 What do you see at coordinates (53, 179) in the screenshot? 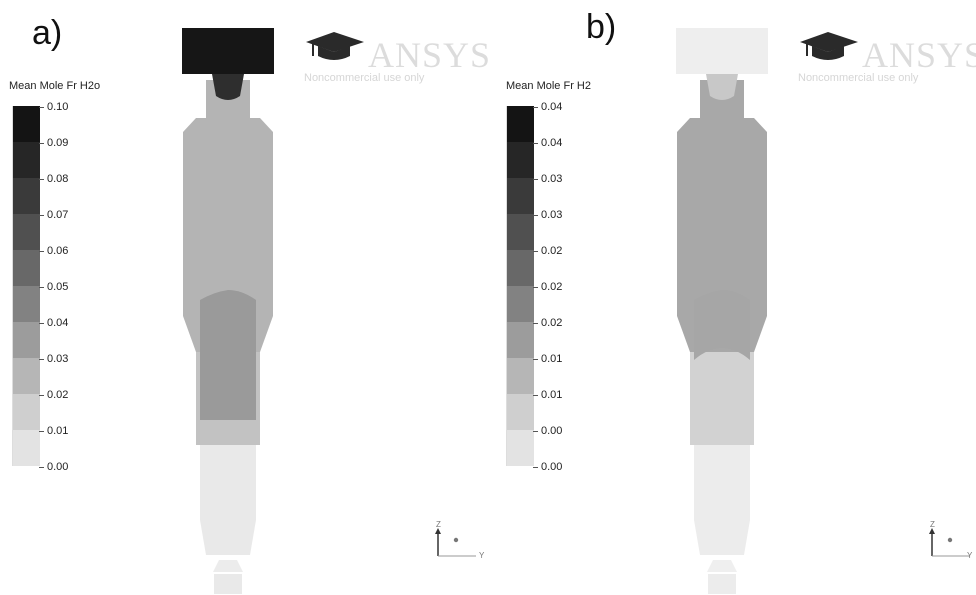
I see `legend-tick: 0.08` at bounding box center [53, 179].